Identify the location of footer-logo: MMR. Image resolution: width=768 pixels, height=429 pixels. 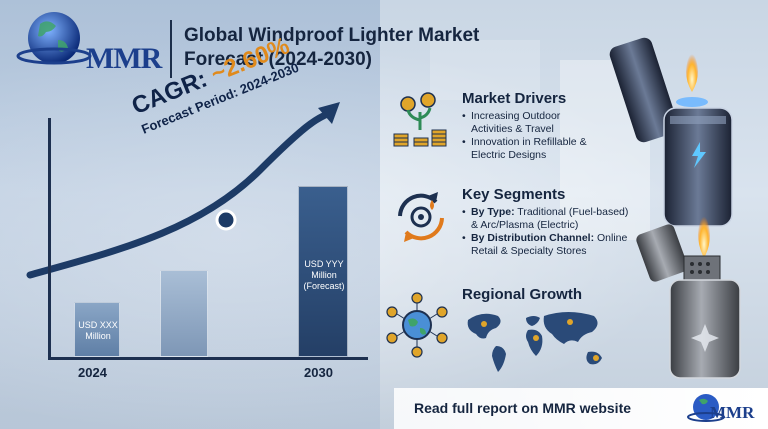
(725, 409).